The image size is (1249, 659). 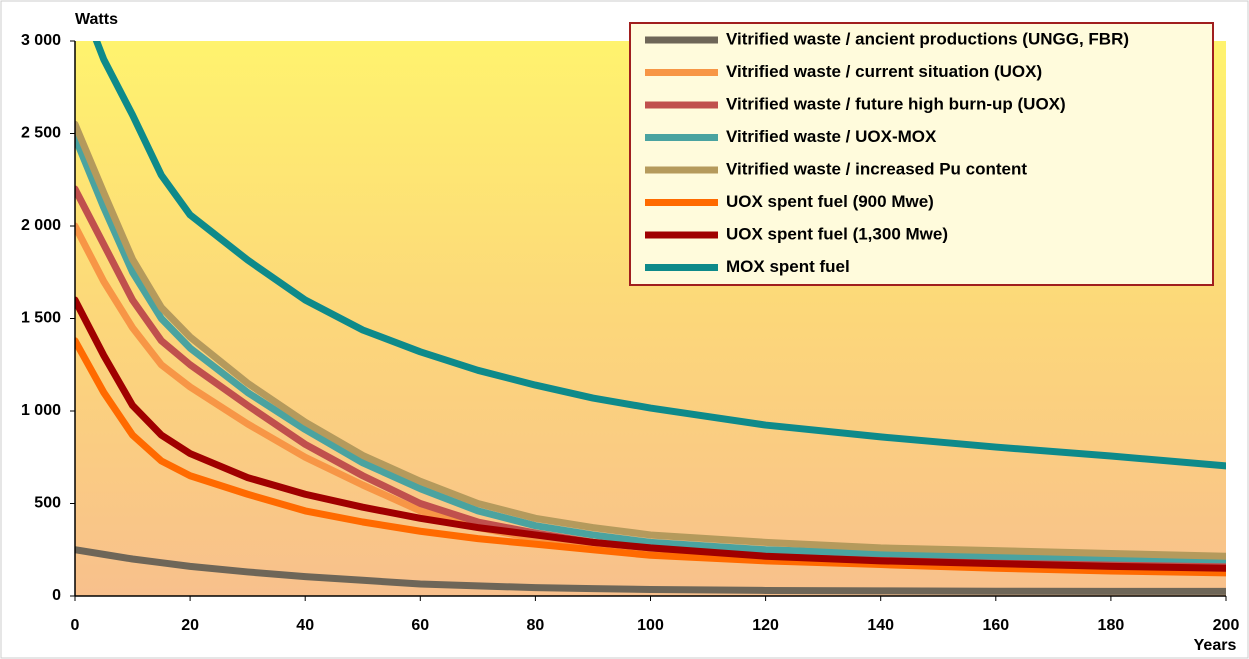 I want to click on y-tick-label: 2 500, so click(x=41, y=133).